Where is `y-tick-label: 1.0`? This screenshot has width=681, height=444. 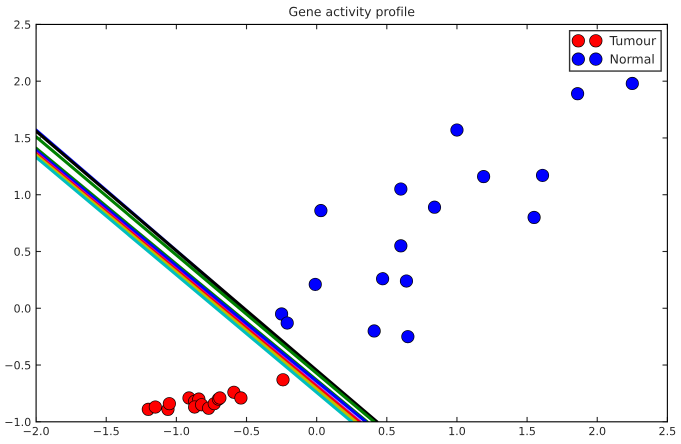 y-tick-label: 1.0 is located at coordinates (22, 195).